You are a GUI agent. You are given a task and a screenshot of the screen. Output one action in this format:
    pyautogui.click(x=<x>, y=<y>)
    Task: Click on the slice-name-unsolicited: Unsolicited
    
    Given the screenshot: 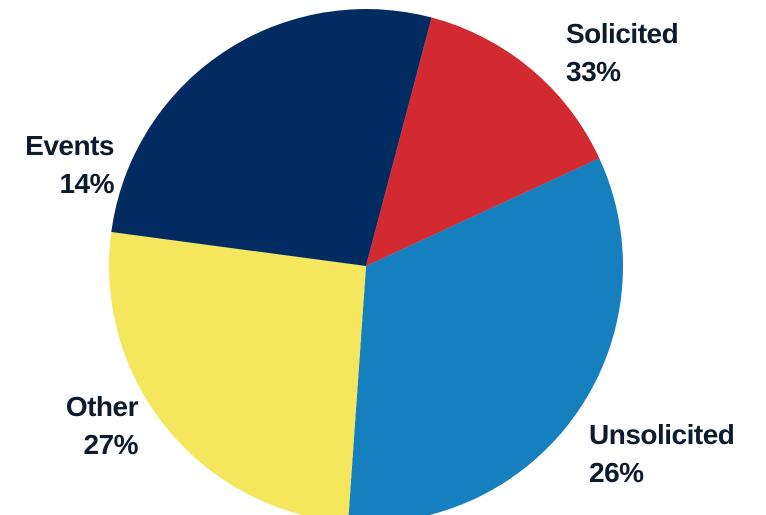 What is the action you would take?
    pyautogui.click(x=662, y=434)
    